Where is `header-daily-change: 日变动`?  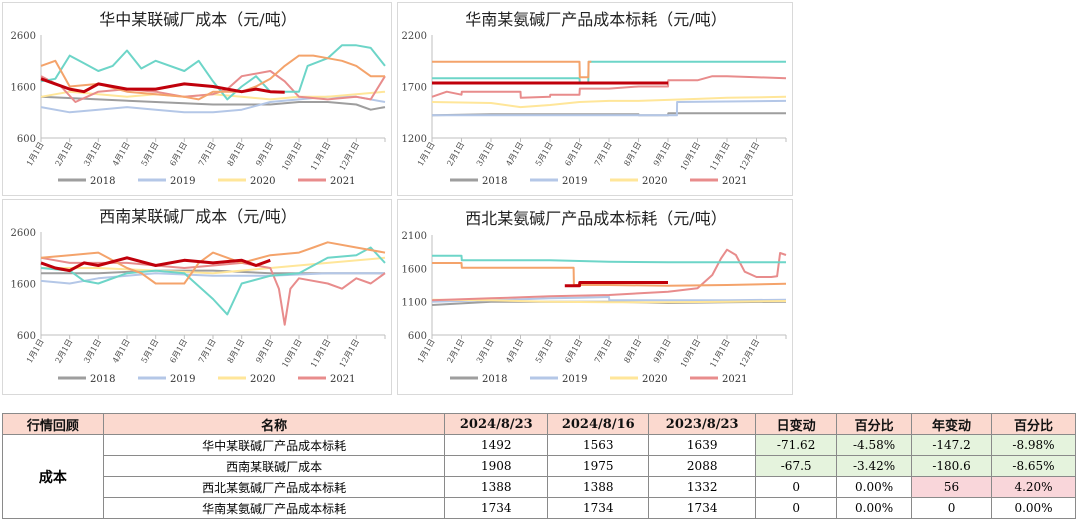 header-daily-change: 日变动 is located at coordinates (796, 424).